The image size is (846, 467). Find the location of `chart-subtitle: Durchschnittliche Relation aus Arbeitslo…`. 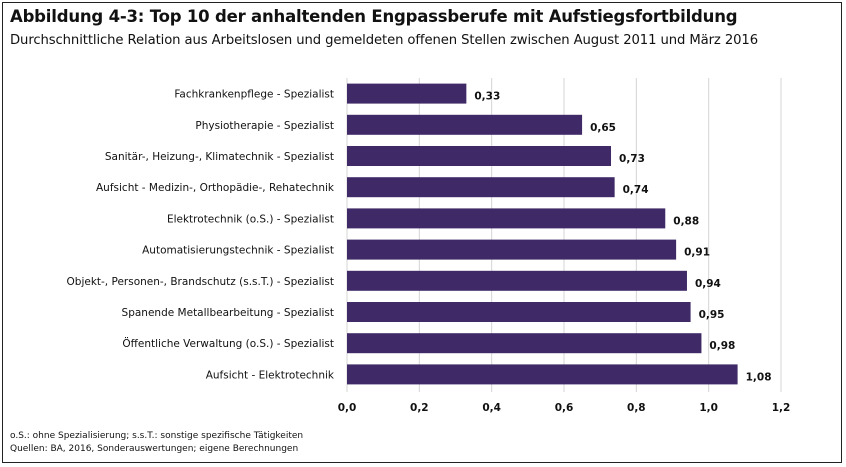

chart-subtitle: Durchschnittliche Relation aus Arbeitslo… is located at coordinates (384, 40).